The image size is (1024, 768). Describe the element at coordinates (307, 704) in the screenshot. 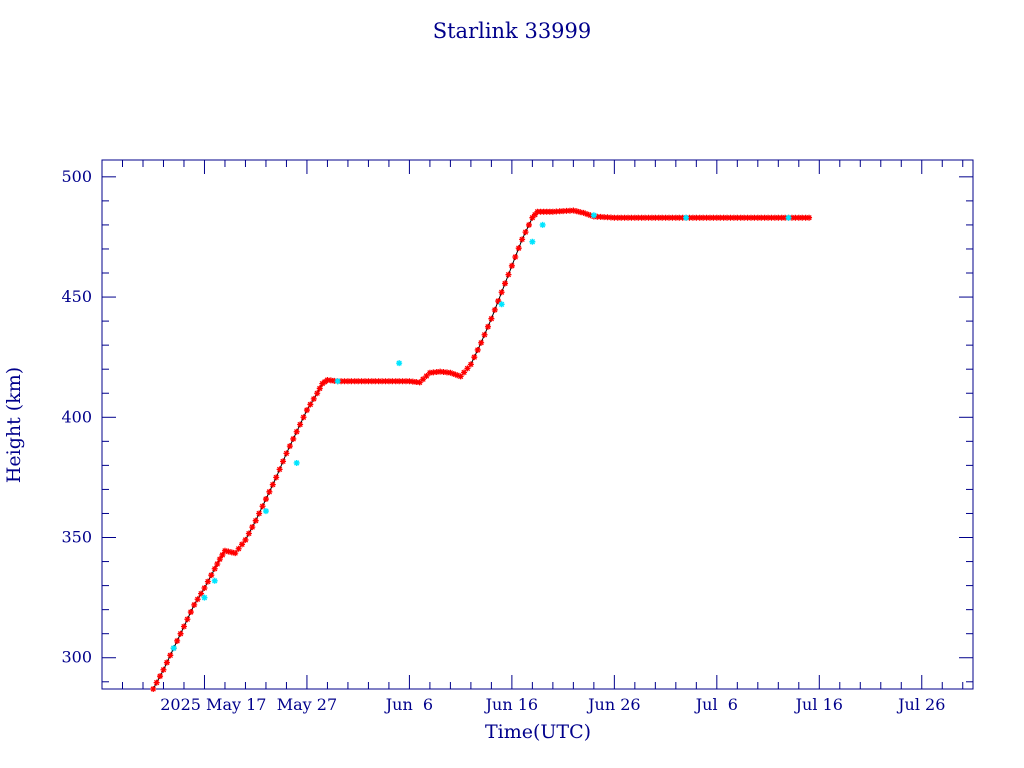

I see `x-tick-label: May 27` at that location.